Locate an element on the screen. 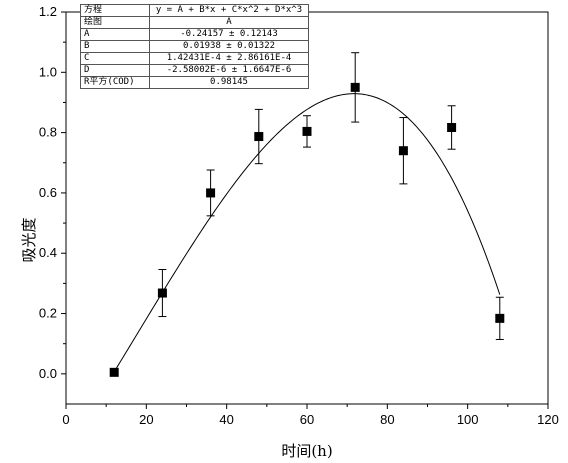 Image resolution: width=568 pixels, height=463 pixels. fit-table-row: A -0.24157 ± 0.12143 is located at coordinates (194, 34).